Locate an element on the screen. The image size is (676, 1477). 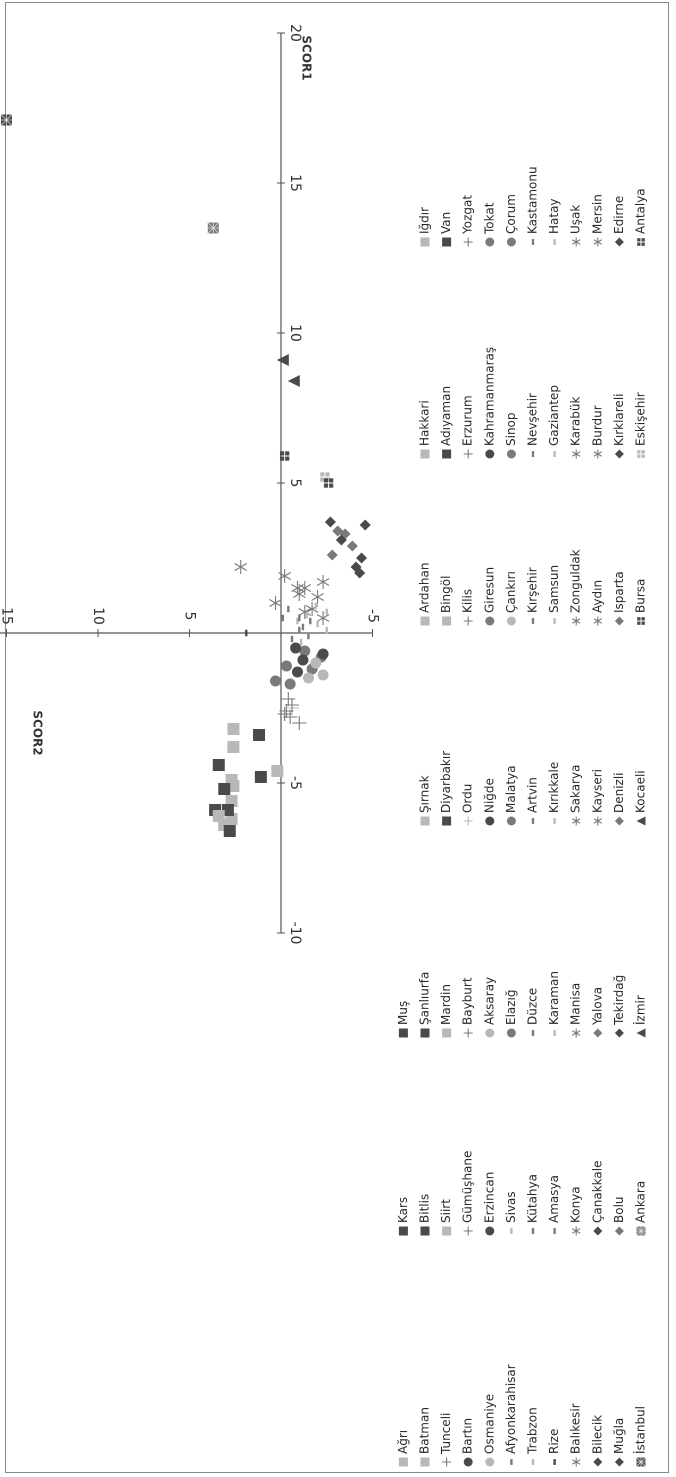
legend-item: Edirne is located at coordinates (619, 221).